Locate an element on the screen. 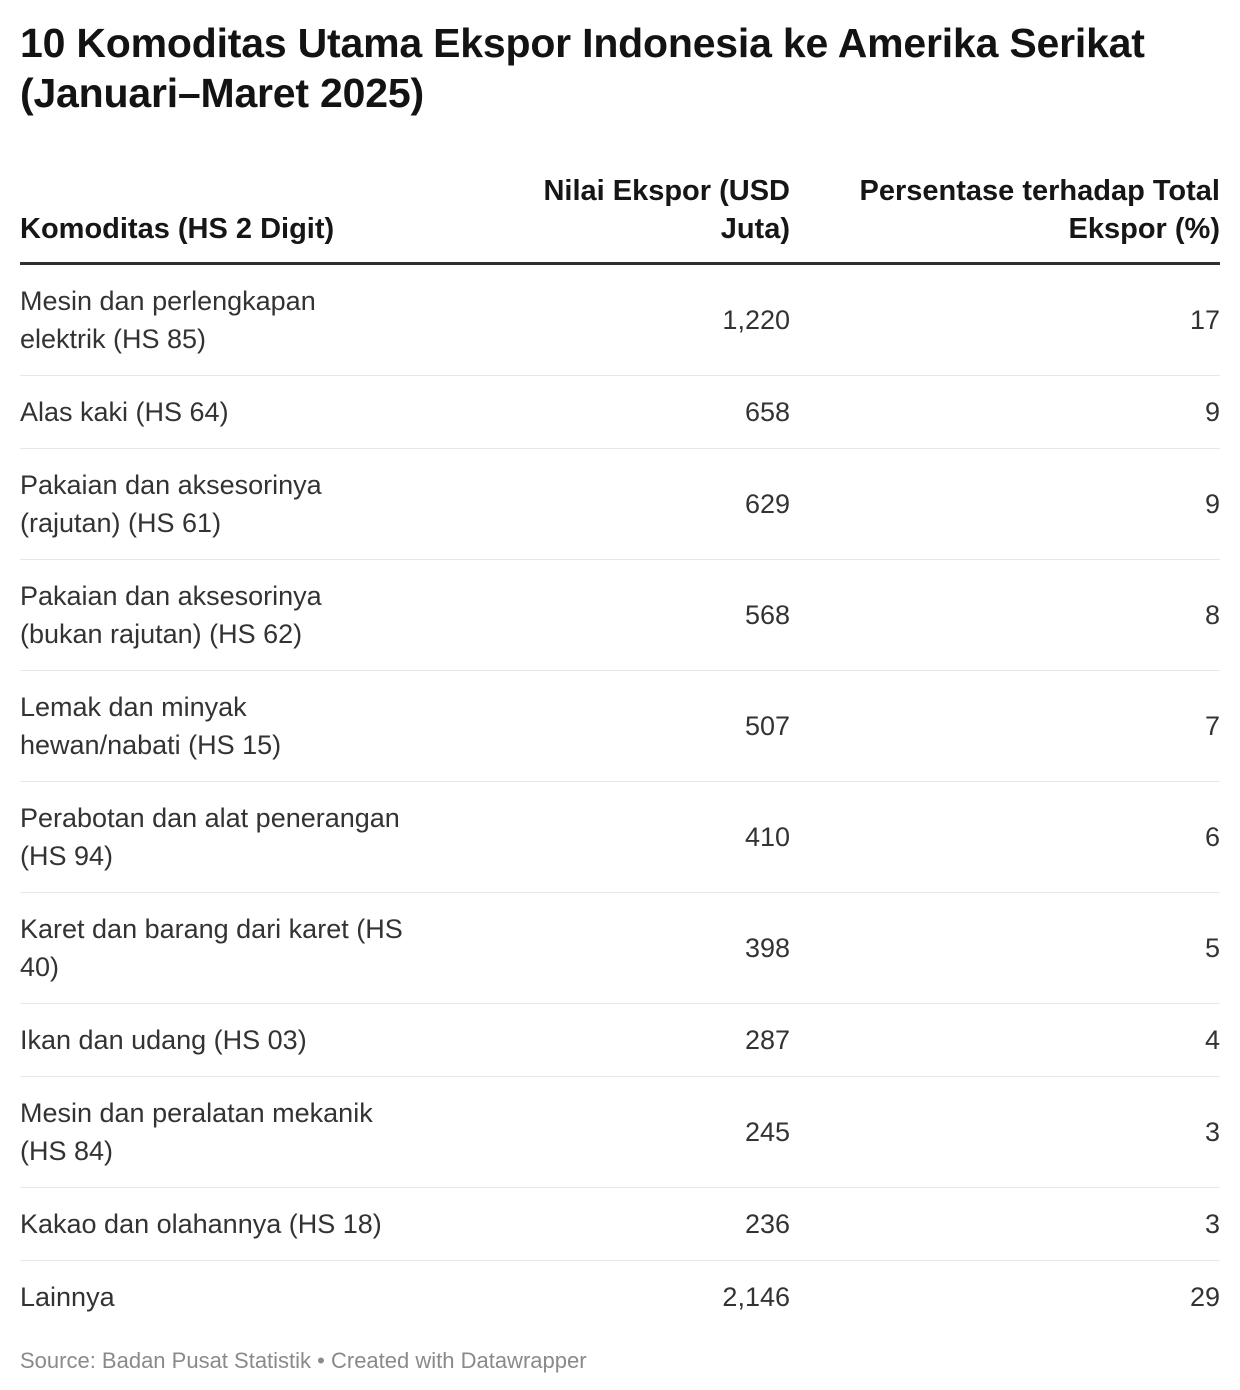  export-value: 629 is located at coordinates (767, 504).